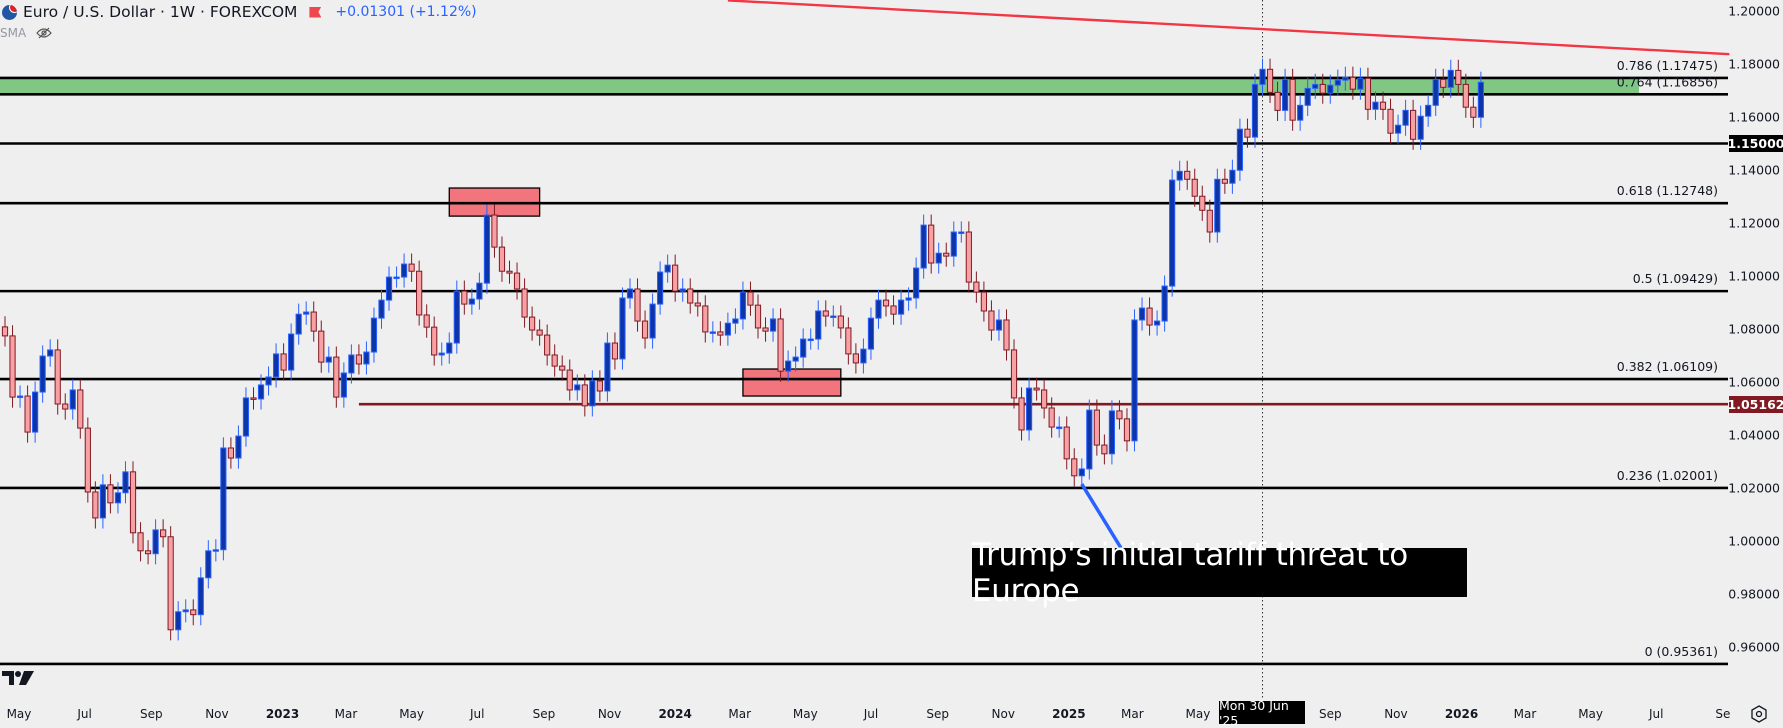 Image resolution: width=1783 pixels, height=728 pixels. Describe the element at coordinates (1219, 573) in the screenshot. I see `annotation-callout: Trump's initial tariff threat to Europe` at that location.